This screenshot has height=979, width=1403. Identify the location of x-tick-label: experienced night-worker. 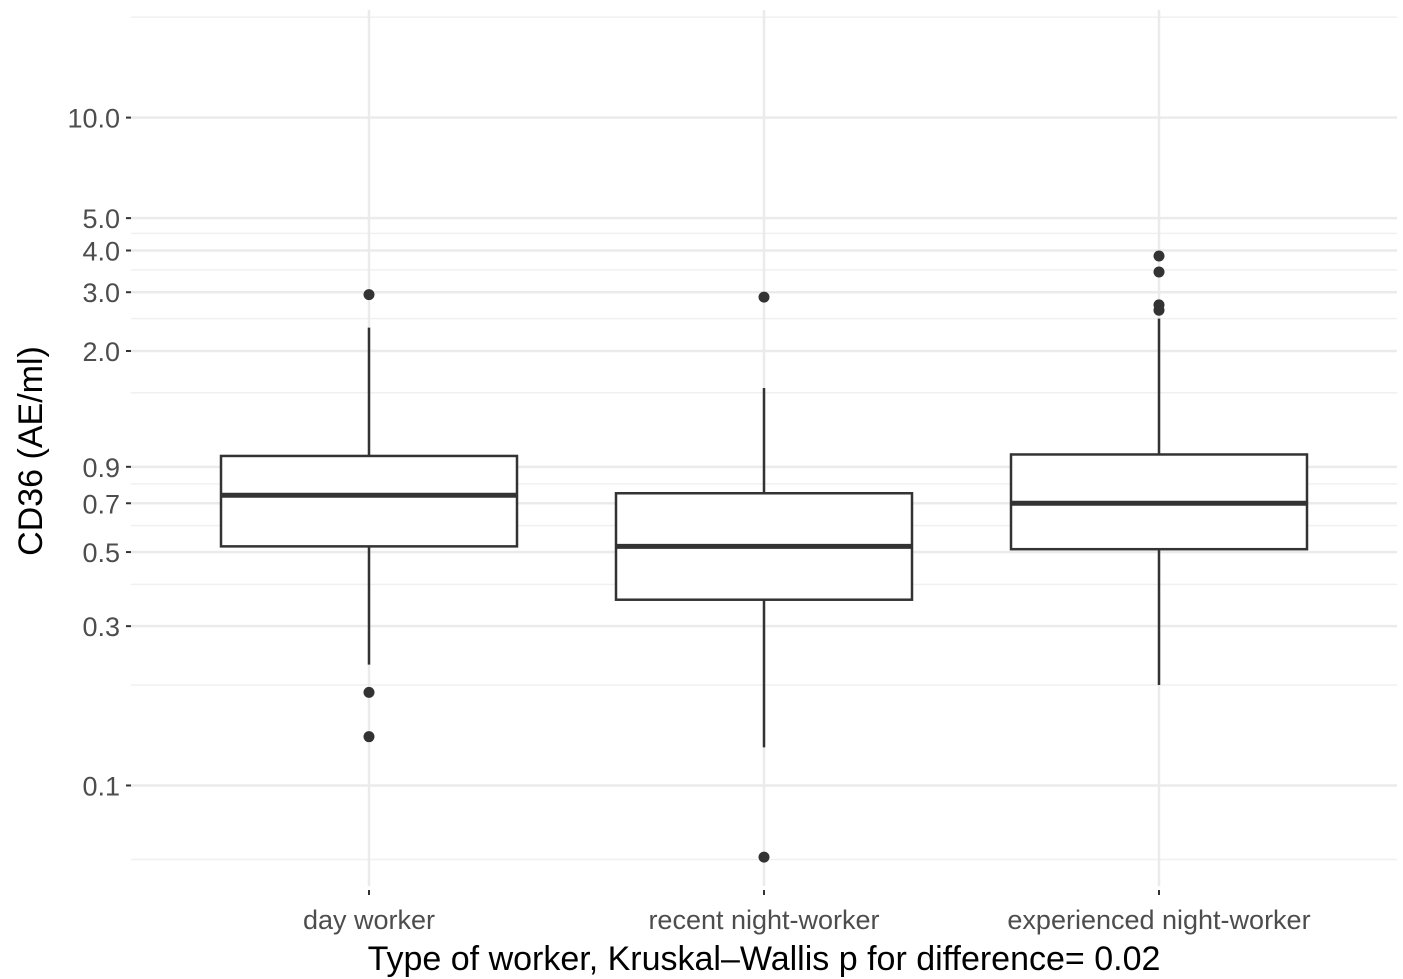
(1158, 920).